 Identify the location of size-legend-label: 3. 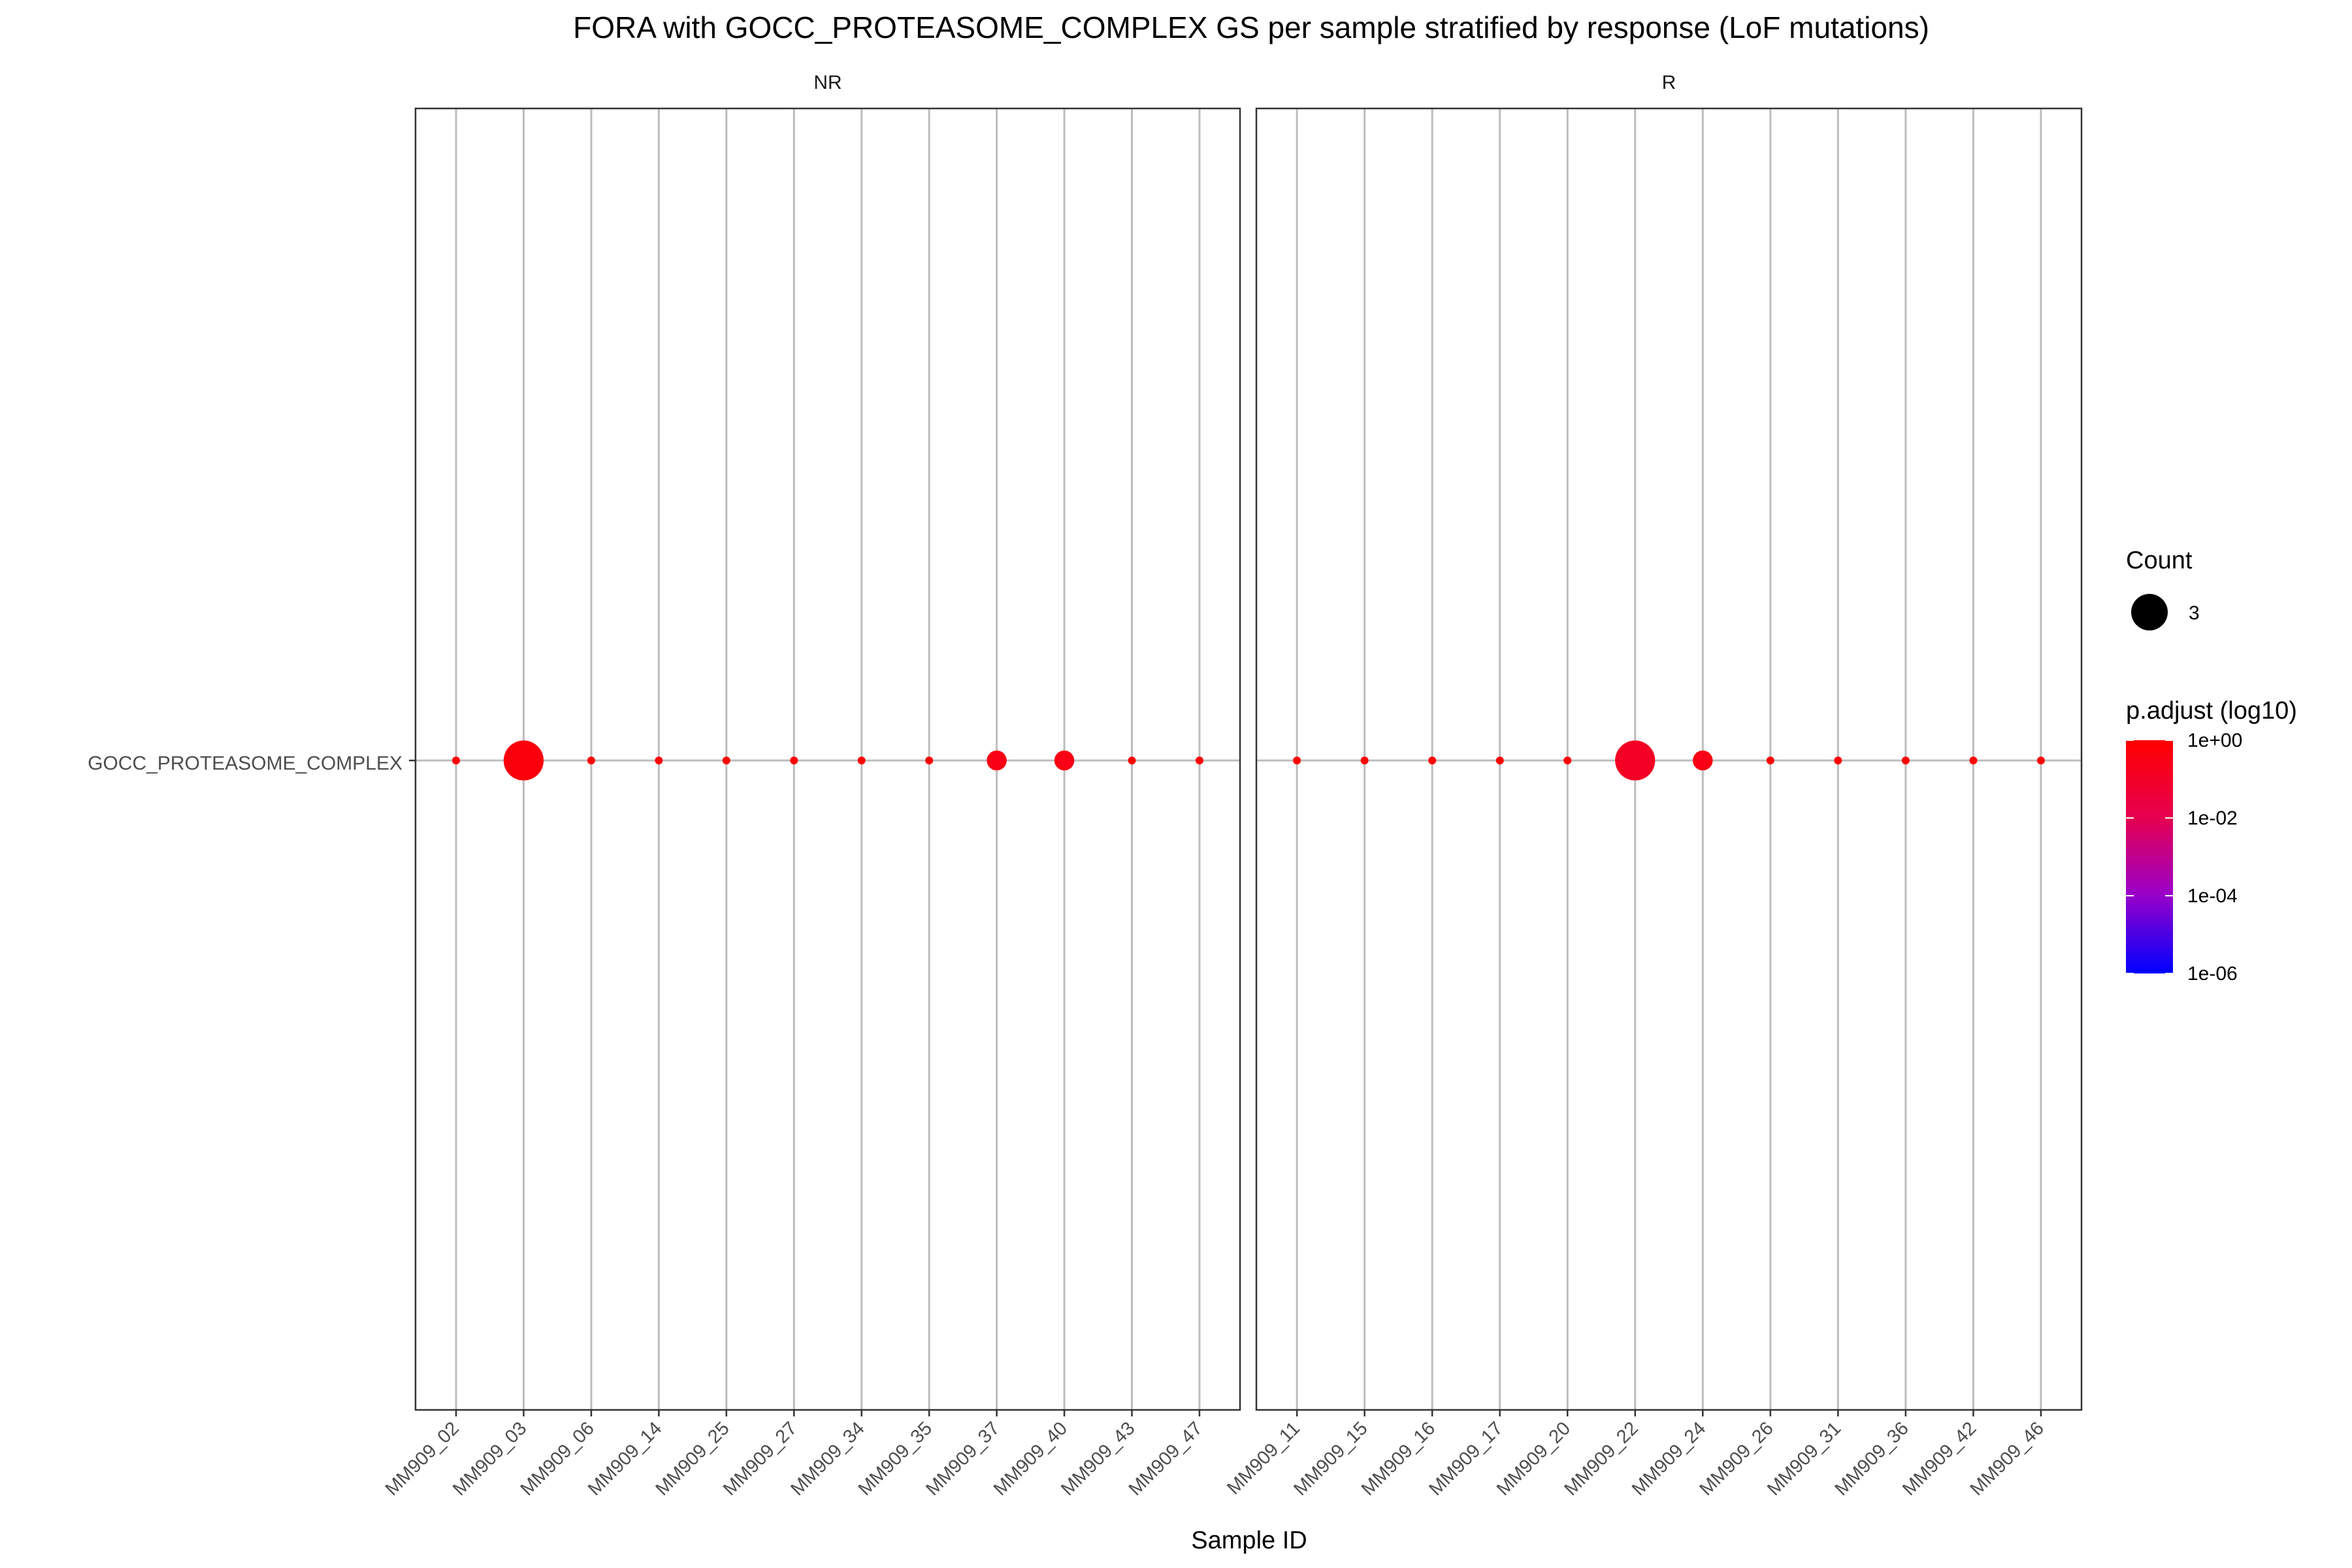
(2194, 613).